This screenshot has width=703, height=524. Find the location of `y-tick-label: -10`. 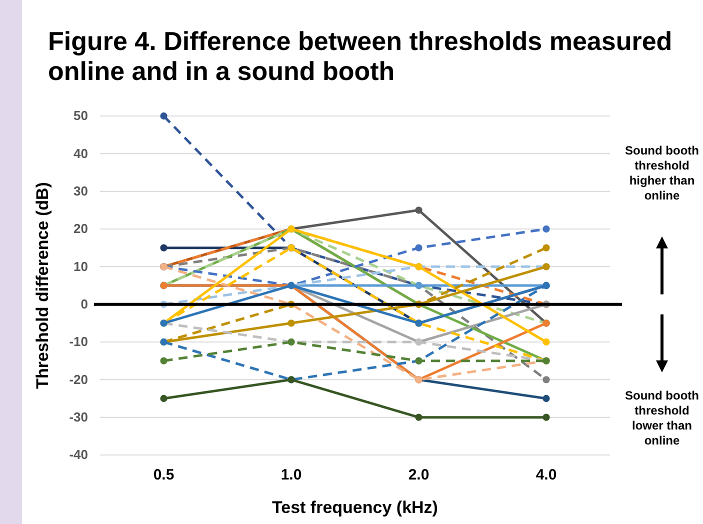

y-tick-label: -10 is located at coordinates (78, 342).